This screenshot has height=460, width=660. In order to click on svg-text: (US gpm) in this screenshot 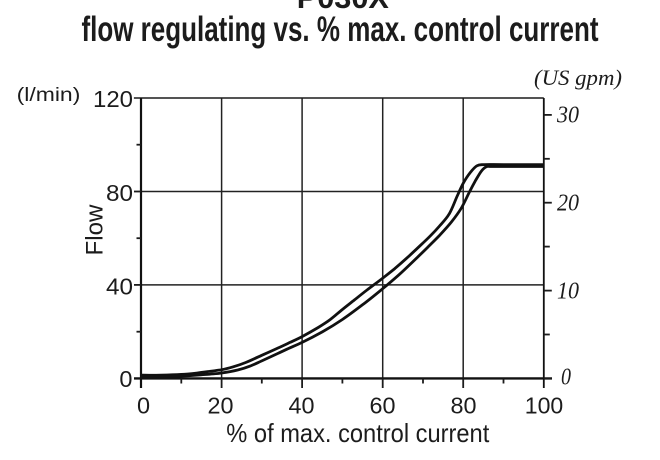, I will do `click(578, 77)`.